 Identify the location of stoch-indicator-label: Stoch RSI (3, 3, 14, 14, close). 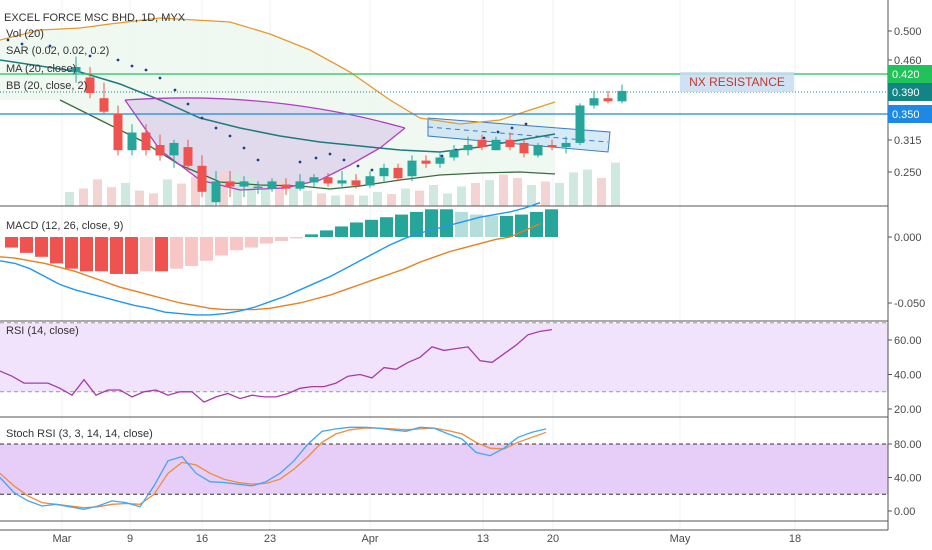
(79, 434).